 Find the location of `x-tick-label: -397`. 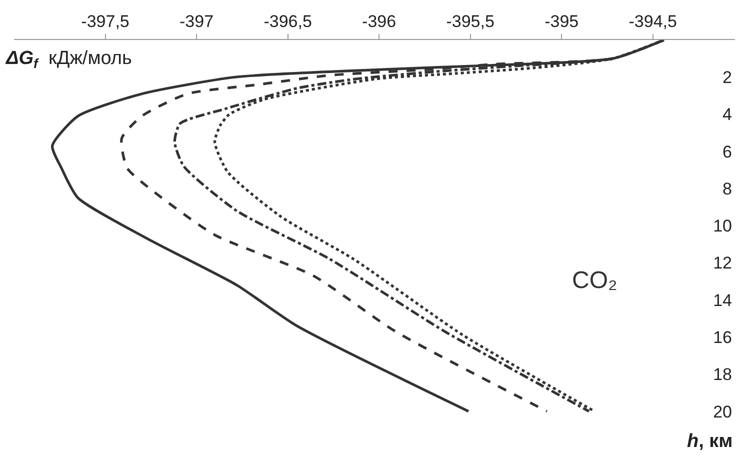

x-tick-label: -397 is located at coordinates (197, 22).